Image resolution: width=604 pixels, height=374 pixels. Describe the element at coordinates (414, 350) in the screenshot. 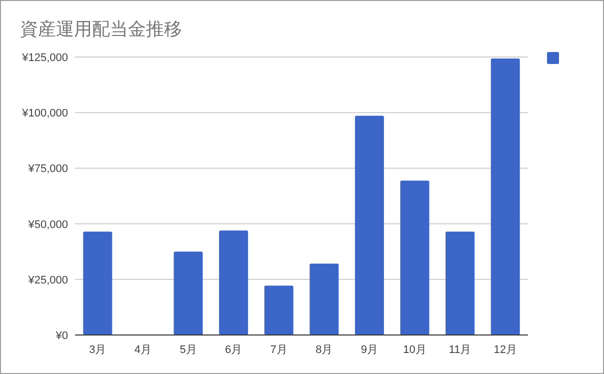

I see `x-tick-label: 10月` at that location.